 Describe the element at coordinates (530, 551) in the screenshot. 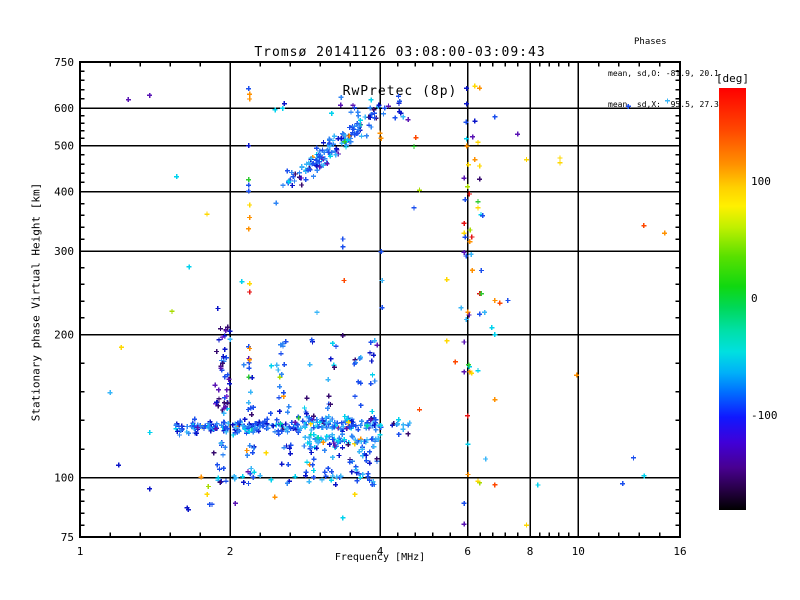

I see `x-tick-label: 8` at that location.